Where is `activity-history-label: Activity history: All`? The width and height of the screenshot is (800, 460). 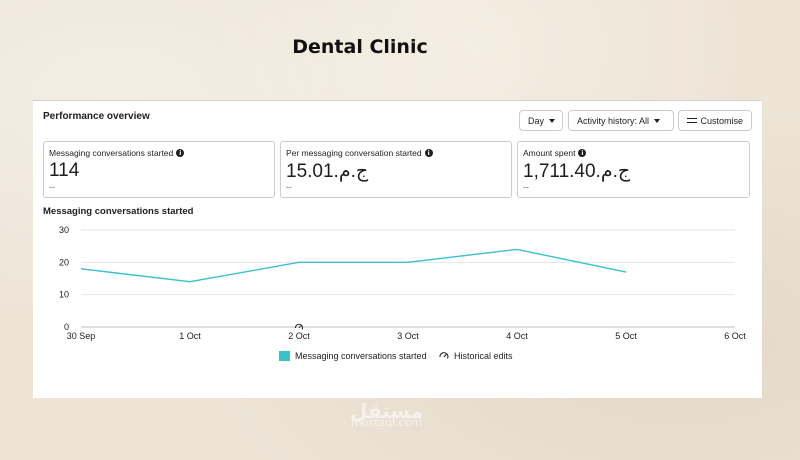
activity-history-label: Activity history: All is located at coordinates (613, 120).